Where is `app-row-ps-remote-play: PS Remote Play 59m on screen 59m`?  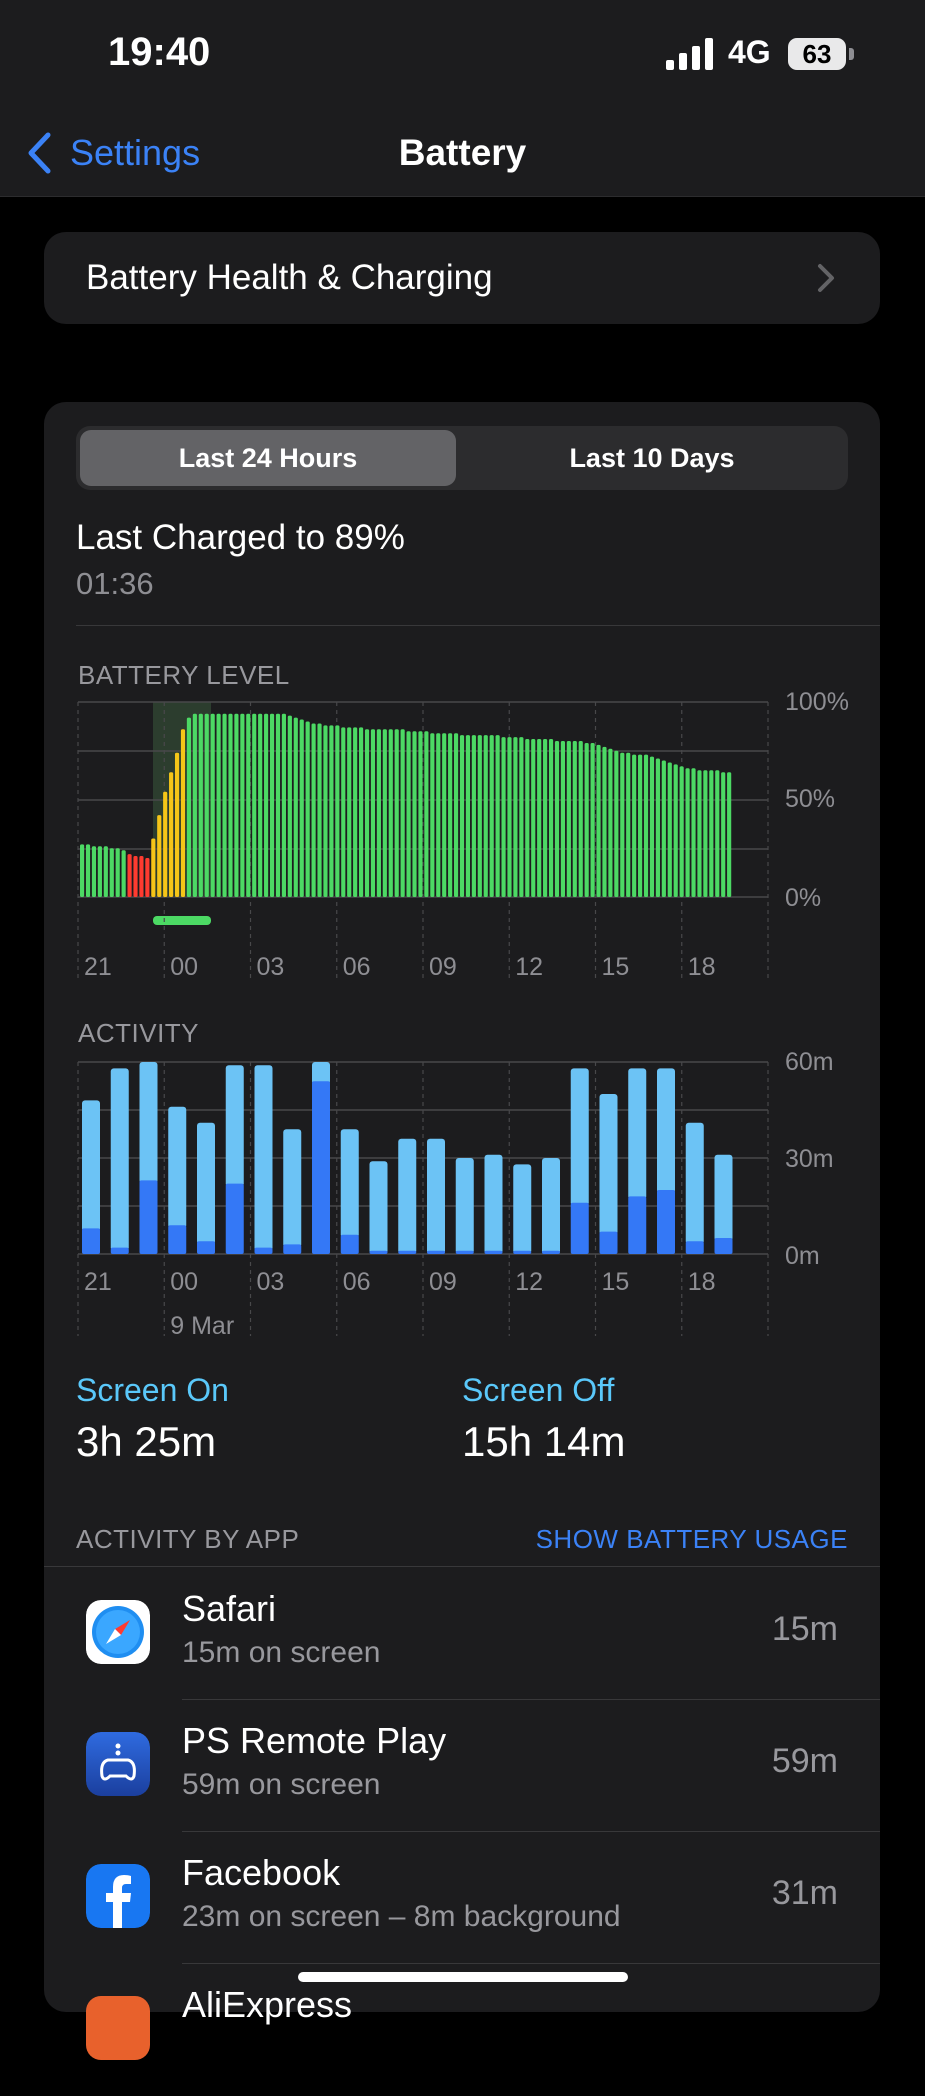 app-row-ps-remote-play: PS Remote Play 59m on screen 59m is located at coordinates (462, 1766).